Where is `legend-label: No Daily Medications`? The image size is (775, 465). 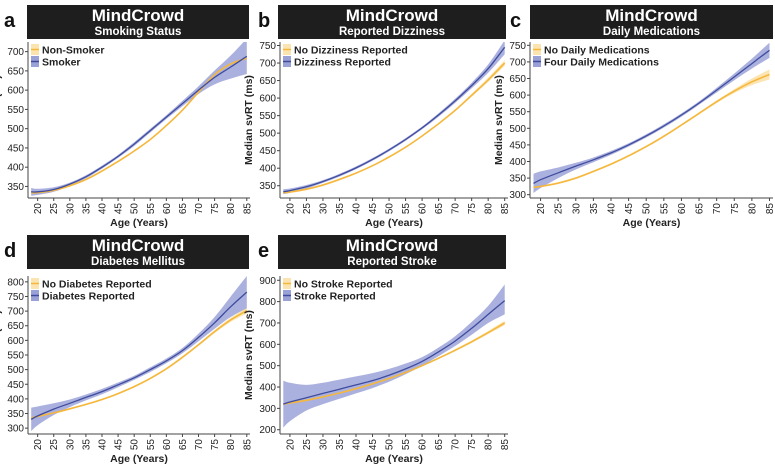 legend-label: No Daily Medications is located at coordinates (597, 51).